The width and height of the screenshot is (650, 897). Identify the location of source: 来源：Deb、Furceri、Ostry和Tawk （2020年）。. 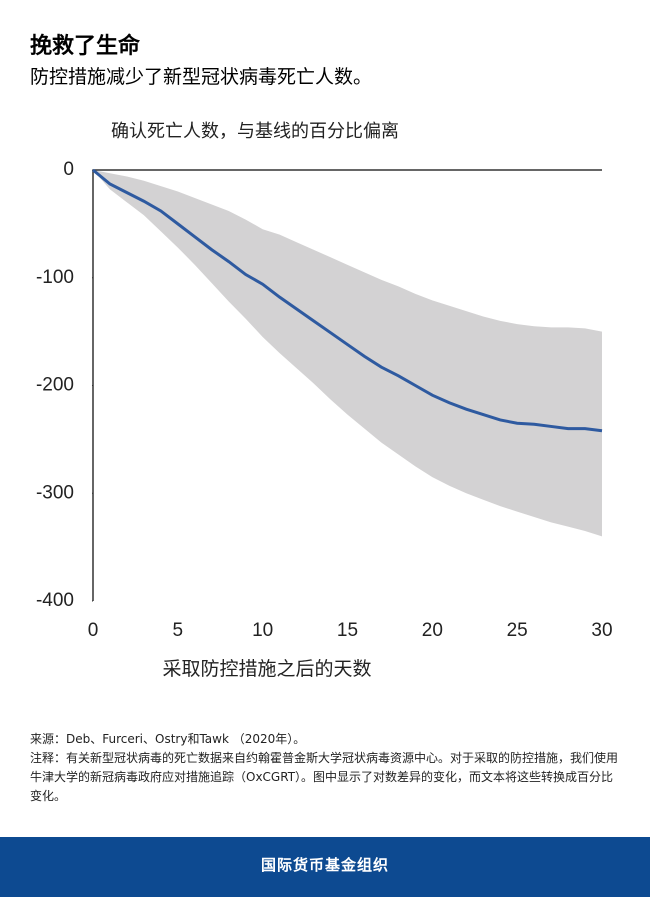
(168, 739).